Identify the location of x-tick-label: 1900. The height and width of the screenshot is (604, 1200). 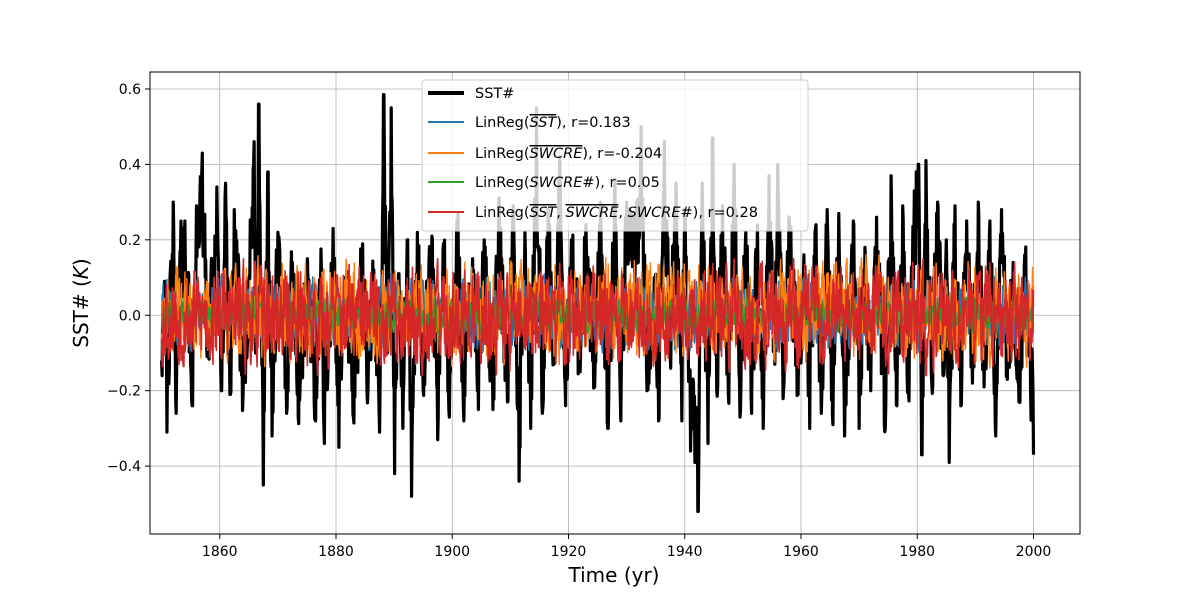
(452, 552).